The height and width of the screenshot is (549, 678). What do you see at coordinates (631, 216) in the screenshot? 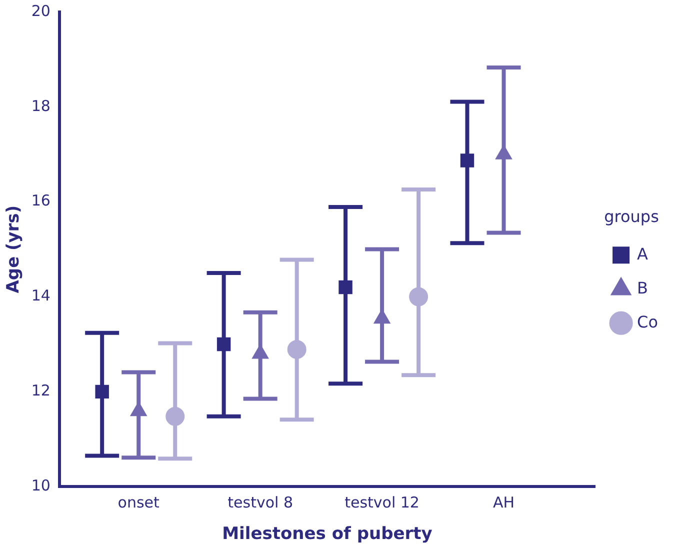
I see `legend-title: groups` at bounding box center [631, 216].